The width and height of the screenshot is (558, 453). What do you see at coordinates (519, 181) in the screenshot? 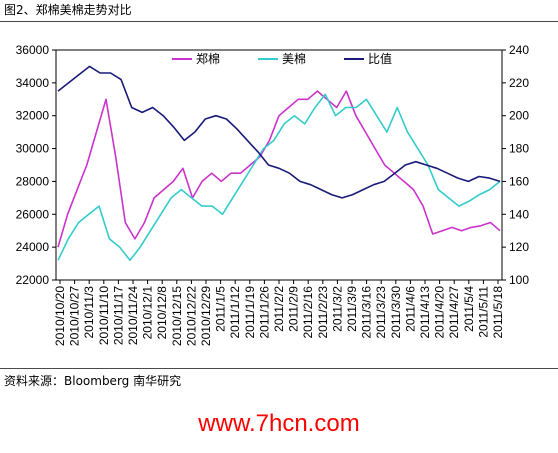
I see `right-tick-label: 160` at bounding box center [519, 181].